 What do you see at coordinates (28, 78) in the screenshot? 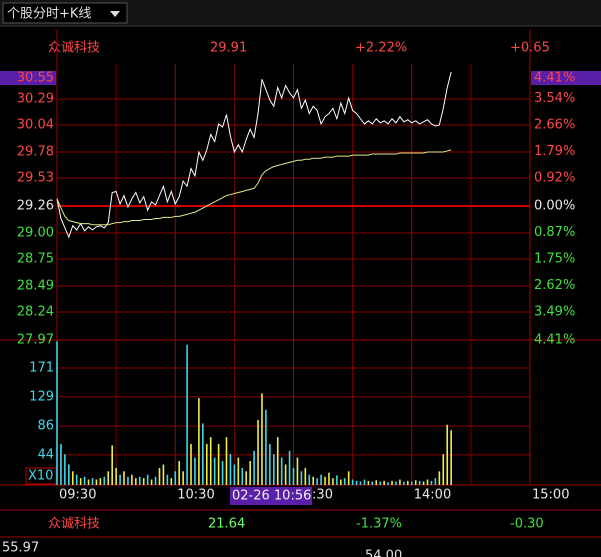
I see `highlight` at bounding box center [28, 78].